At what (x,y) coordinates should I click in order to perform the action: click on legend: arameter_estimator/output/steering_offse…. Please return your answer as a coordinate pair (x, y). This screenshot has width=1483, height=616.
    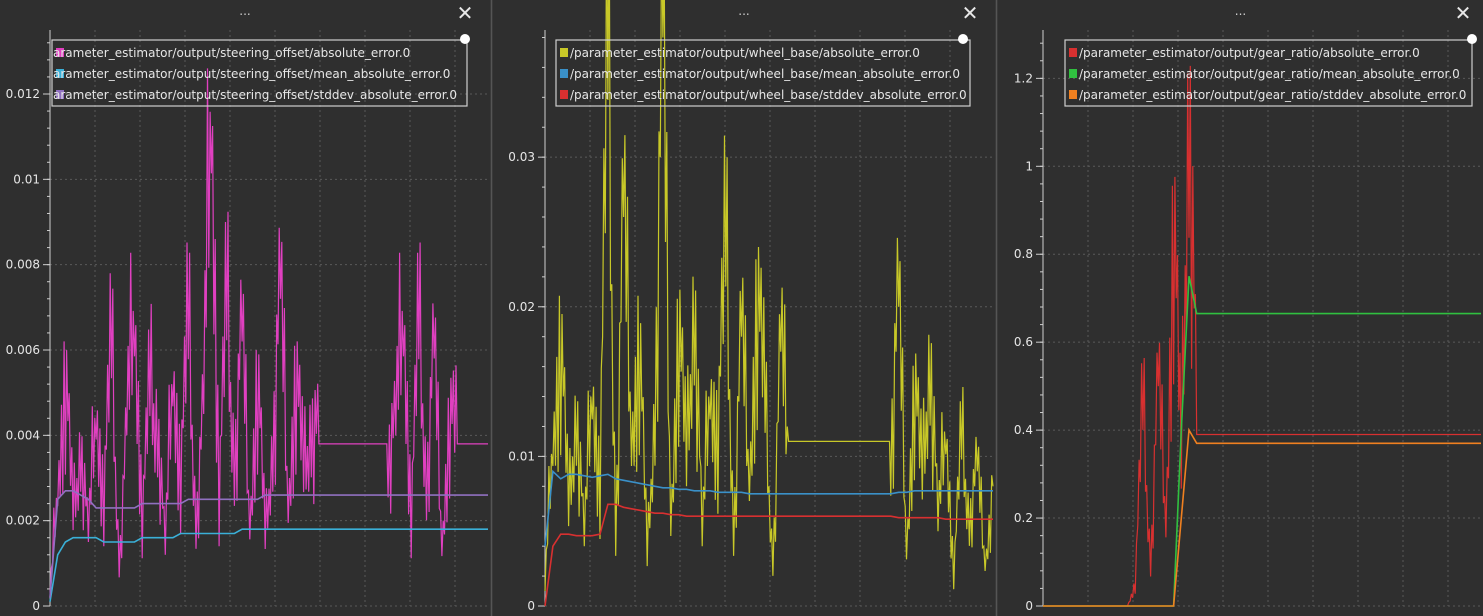
    Looking at the image, I should click on (259, 73).